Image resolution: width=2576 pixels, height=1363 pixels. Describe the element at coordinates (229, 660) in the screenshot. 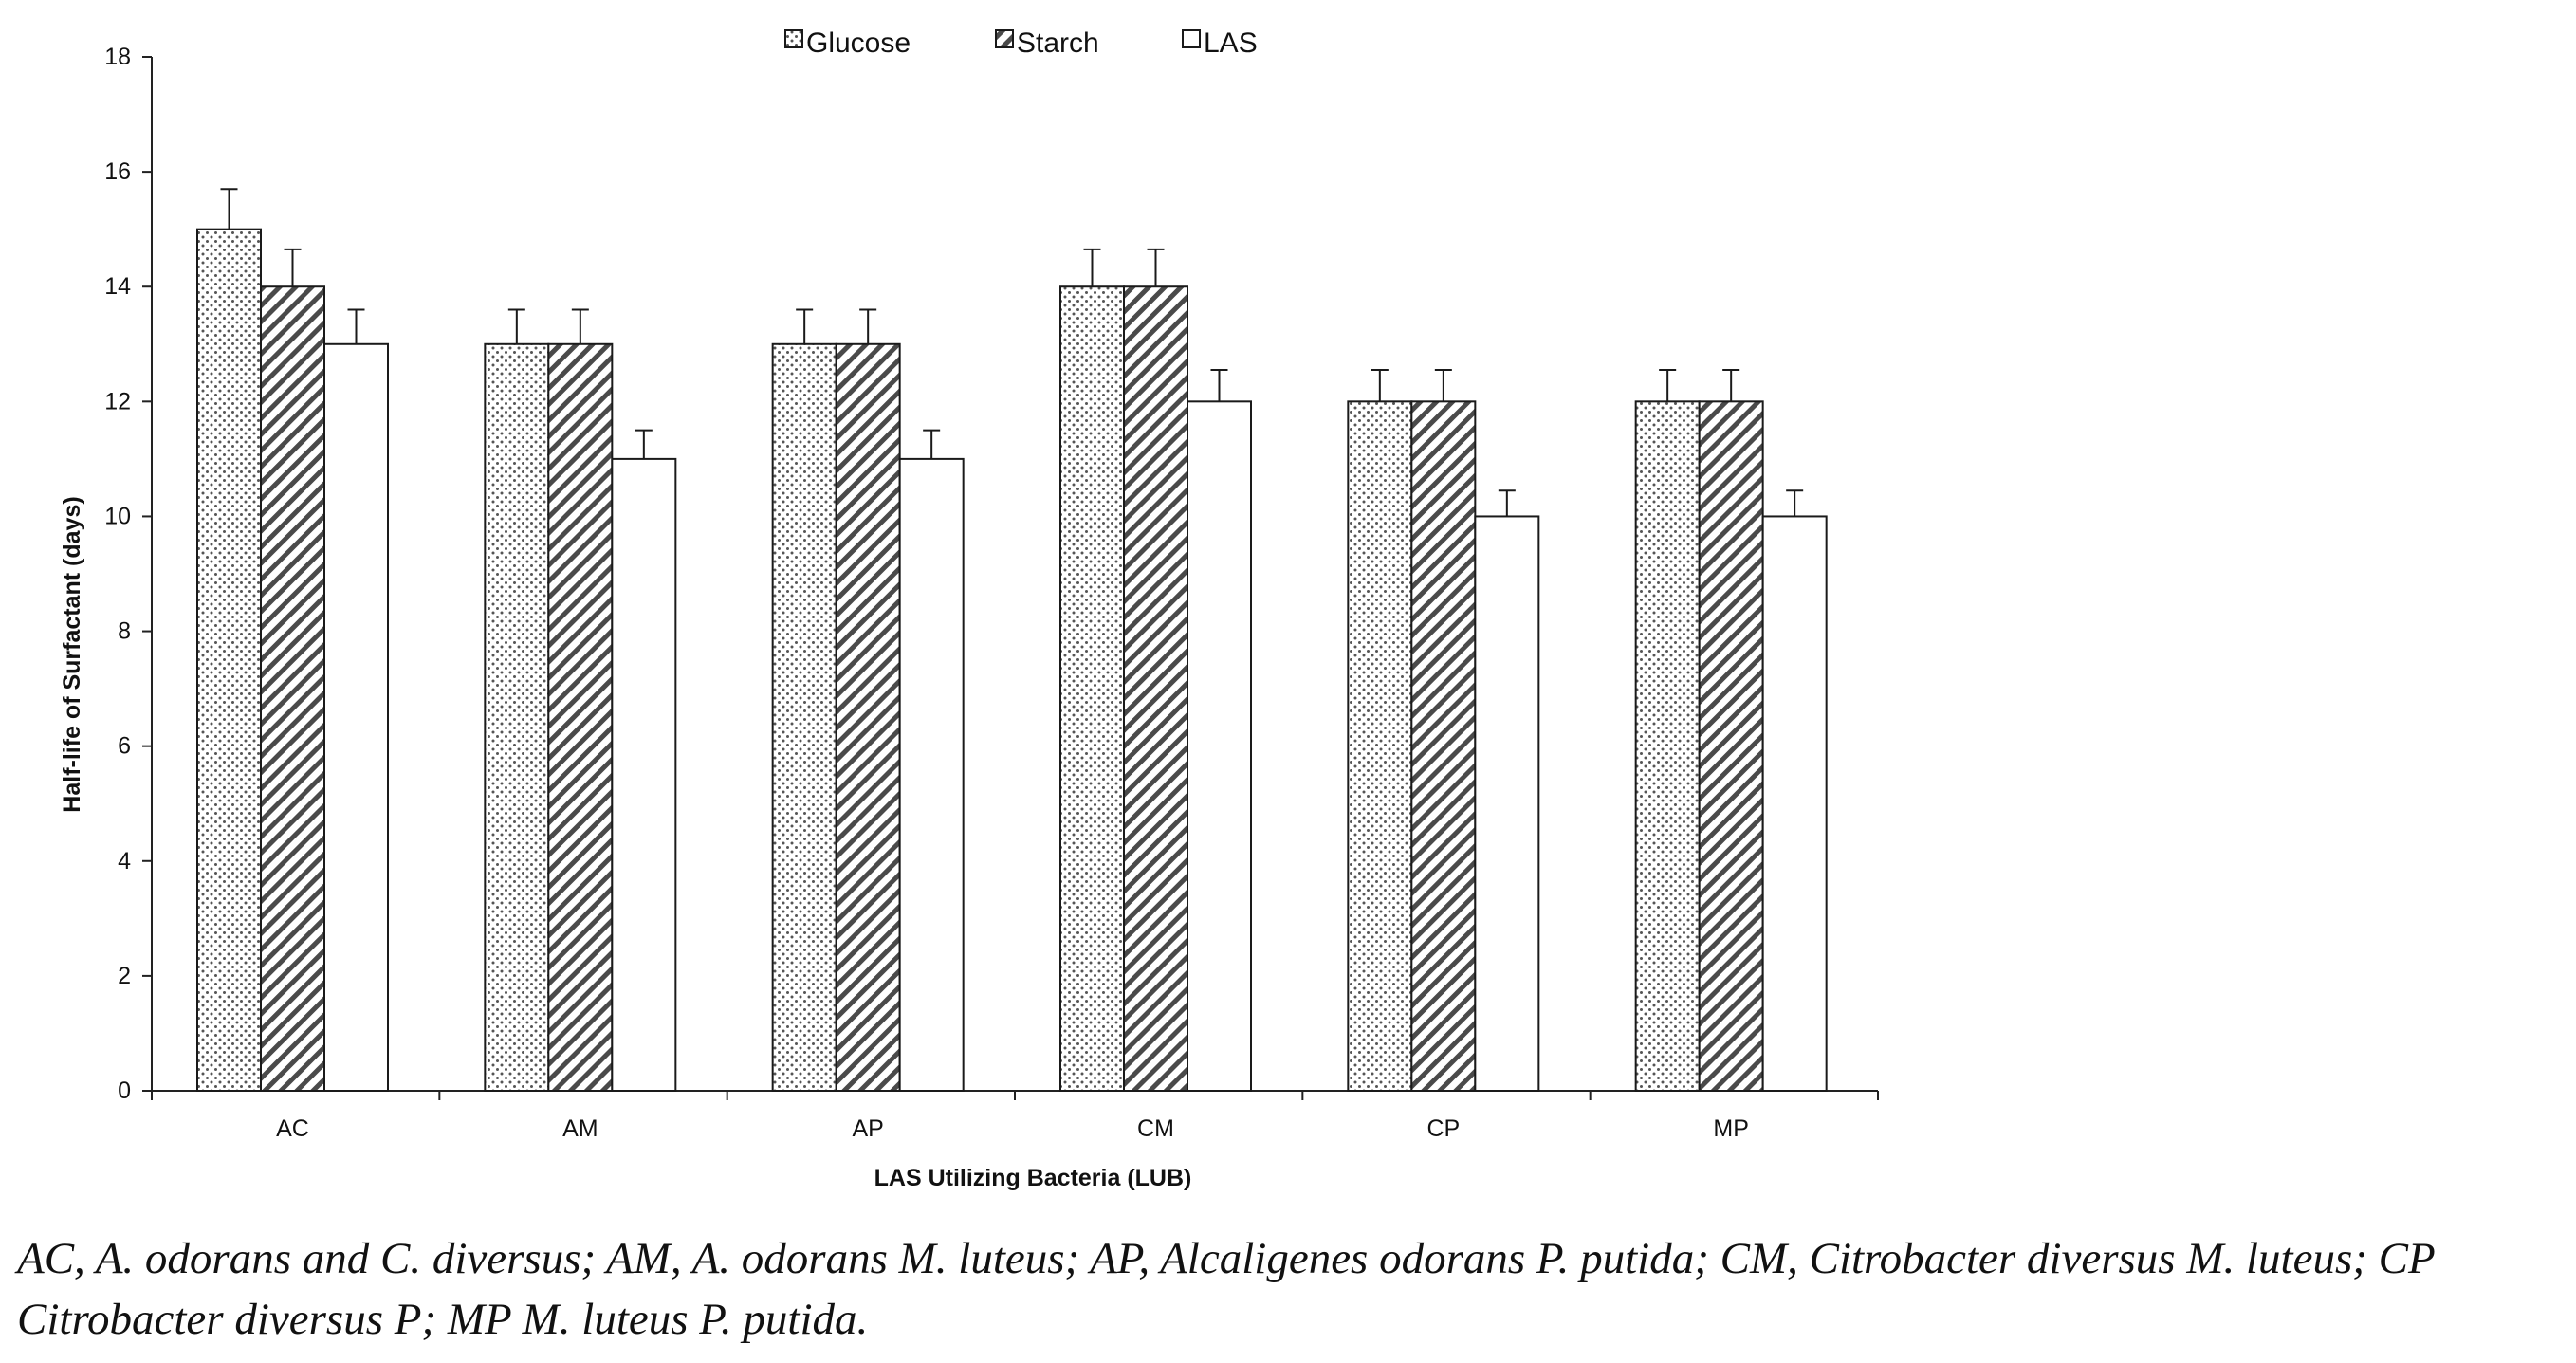

I see `bar-glucose-ac` at that location.